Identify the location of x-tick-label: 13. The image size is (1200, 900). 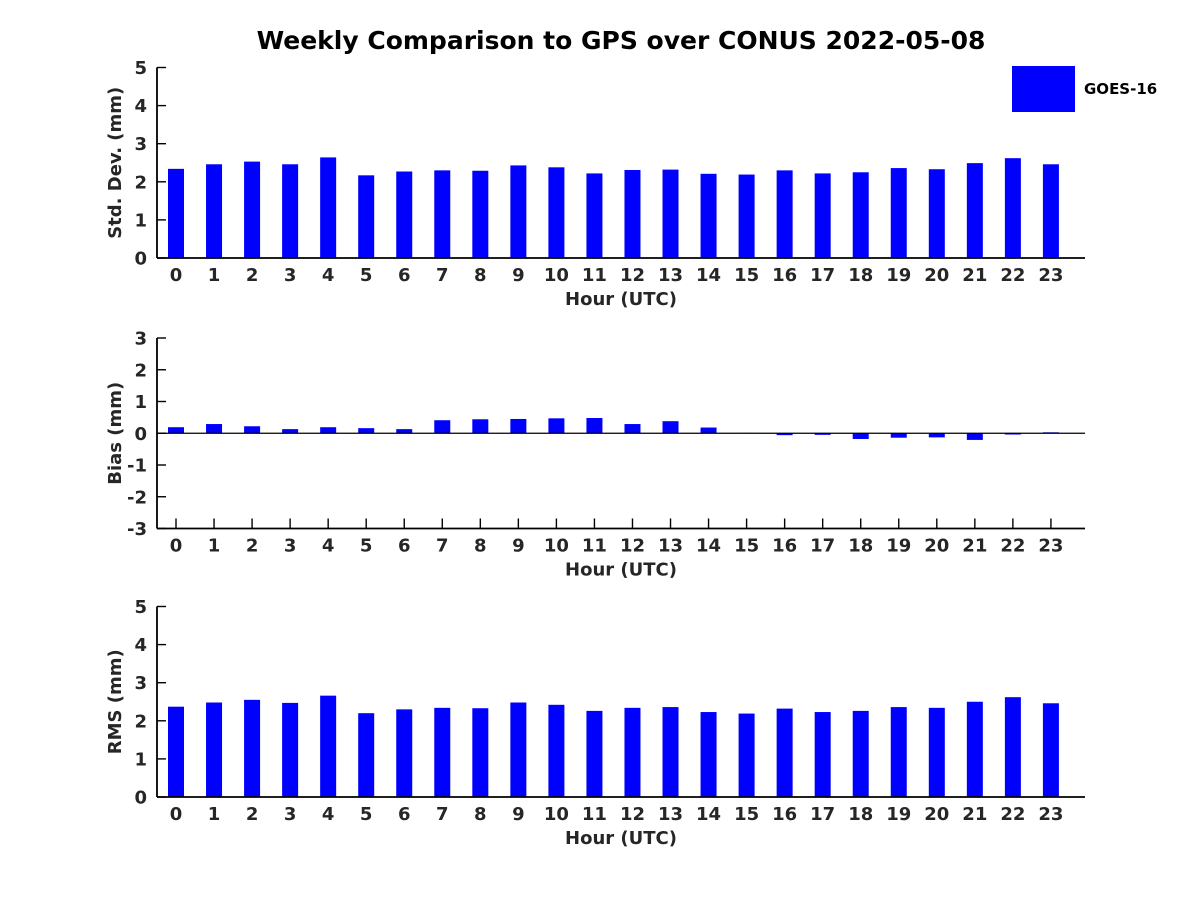
(670, 814).